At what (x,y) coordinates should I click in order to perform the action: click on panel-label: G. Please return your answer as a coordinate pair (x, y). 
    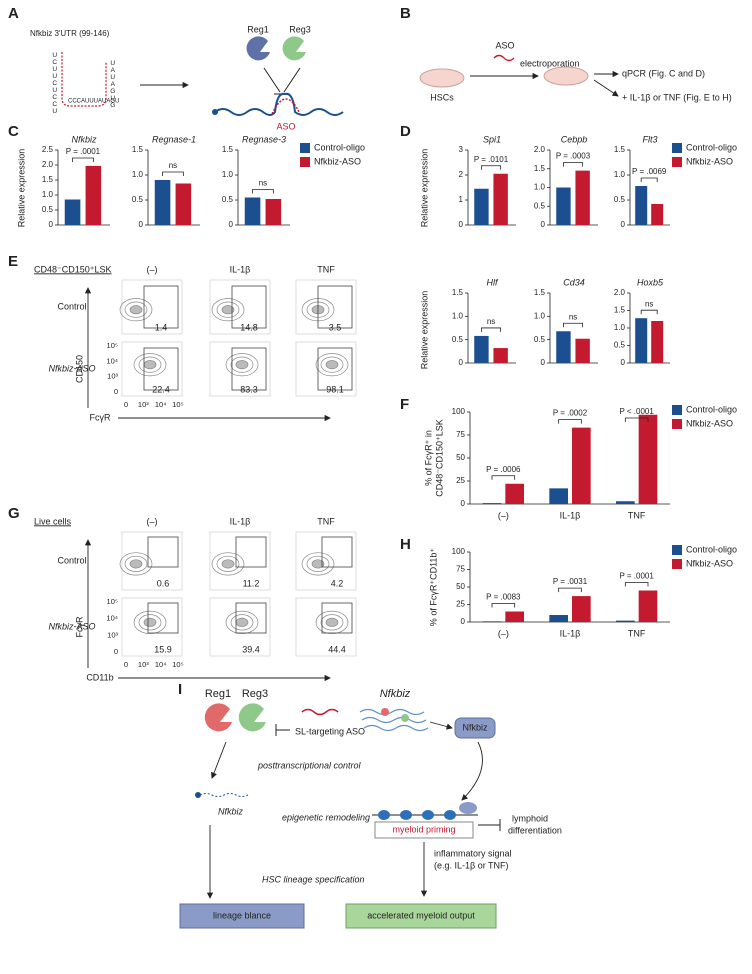
    Looking at the image, I should click on (14, 513).